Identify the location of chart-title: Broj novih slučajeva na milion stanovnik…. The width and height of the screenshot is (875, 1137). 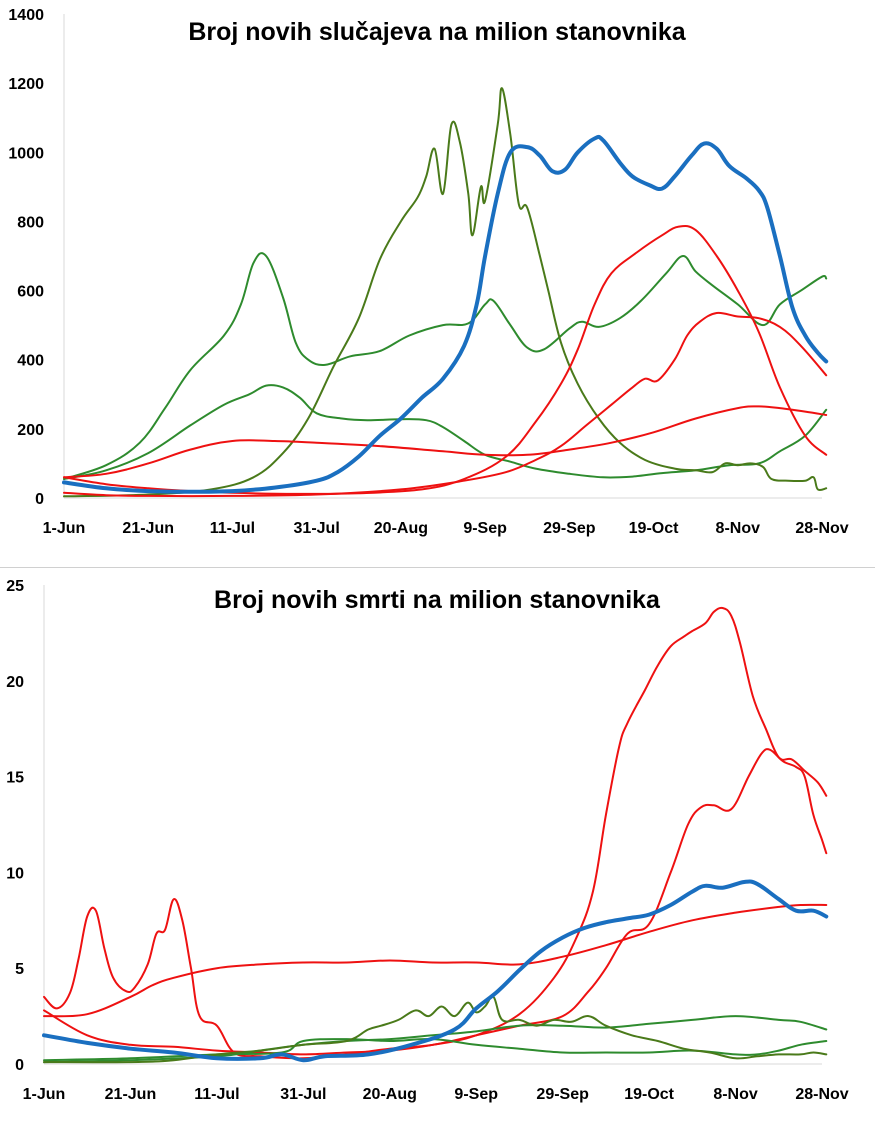
(437, 32).